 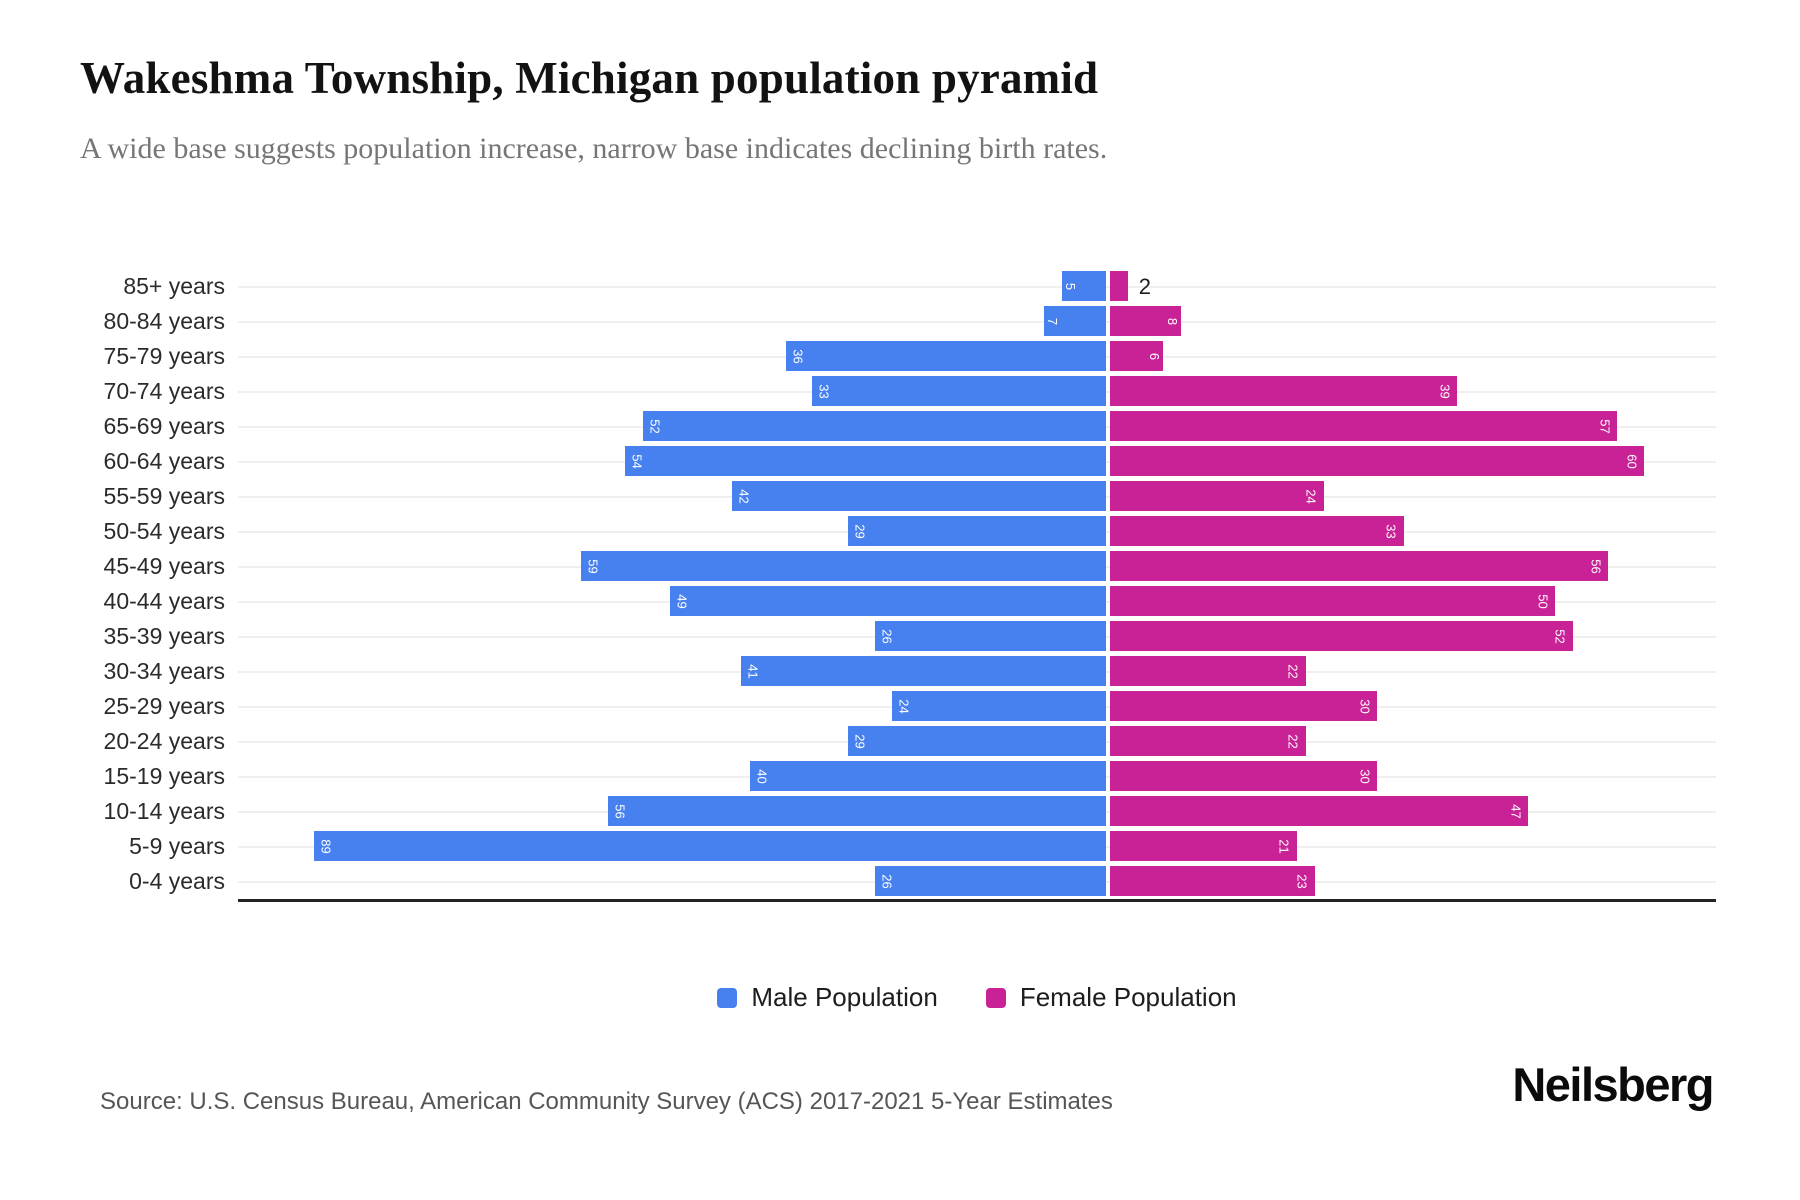 I want to click on age-group-label: 15-19 years, so click(x=164, y=776).